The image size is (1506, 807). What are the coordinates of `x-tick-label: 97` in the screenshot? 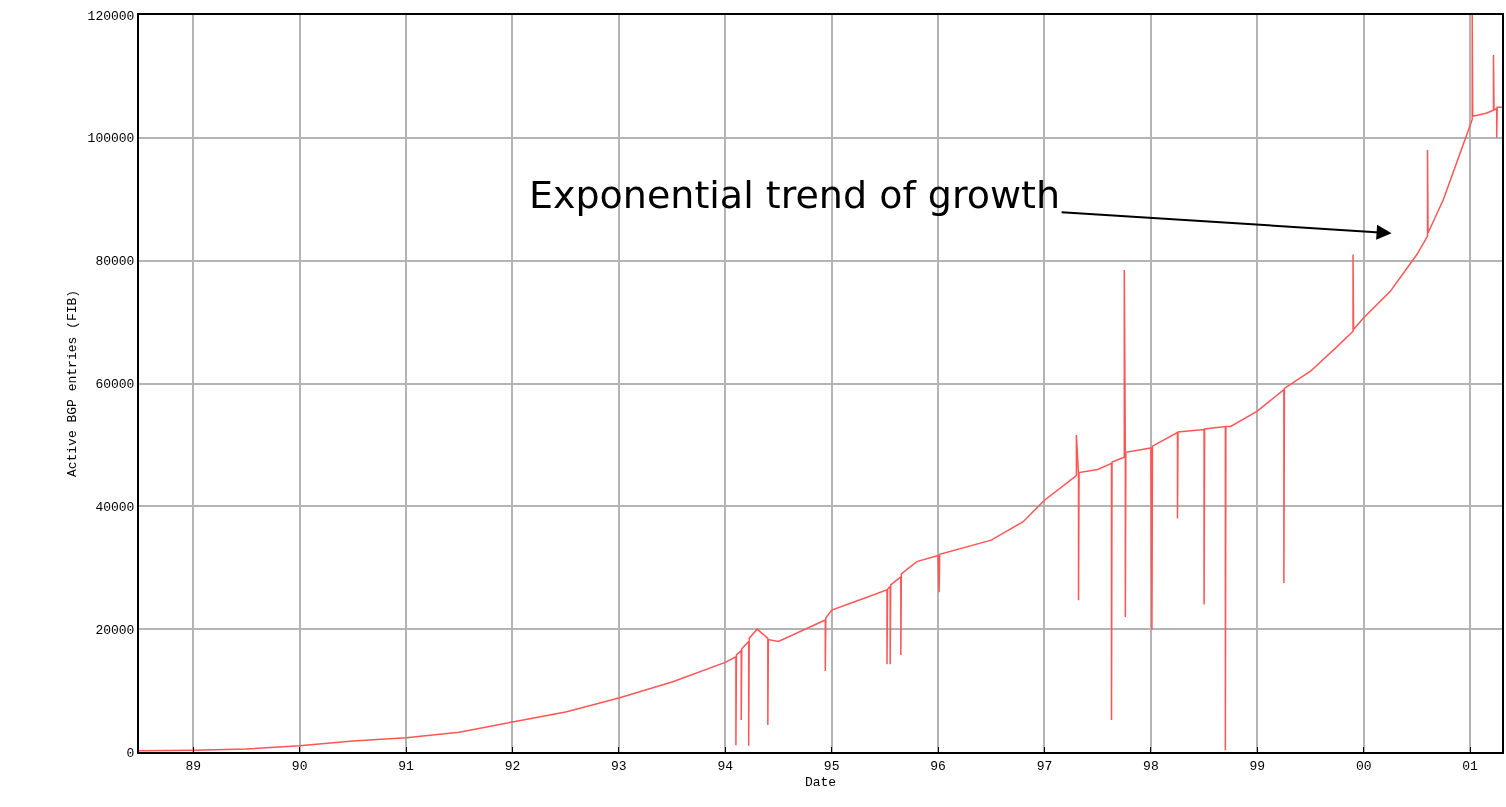 It's located at (1044, 766).